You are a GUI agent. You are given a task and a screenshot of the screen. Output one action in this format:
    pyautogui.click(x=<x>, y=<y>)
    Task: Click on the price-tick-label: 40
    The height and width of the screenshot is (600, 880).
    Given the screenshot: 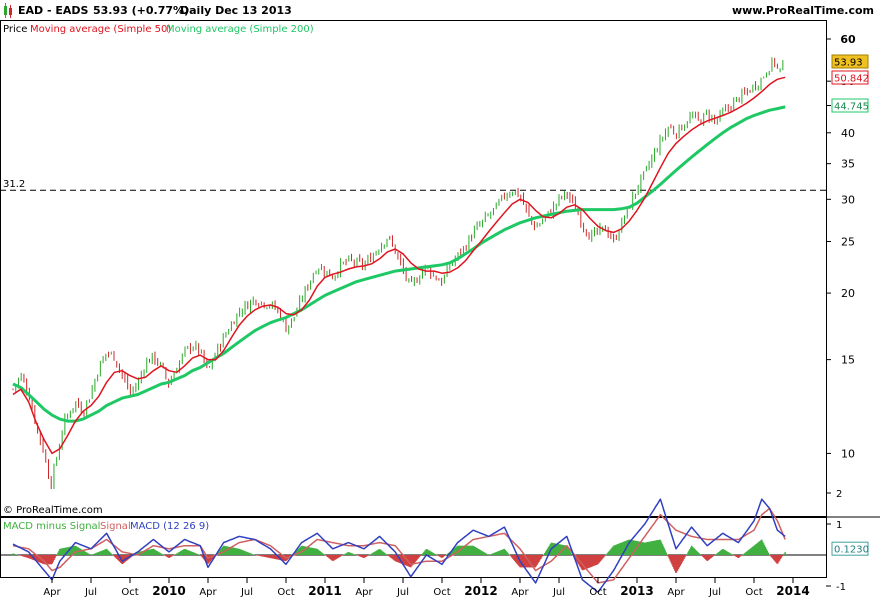 What is the action you would take?
    pyautogui.click(x=848, y=133)
    